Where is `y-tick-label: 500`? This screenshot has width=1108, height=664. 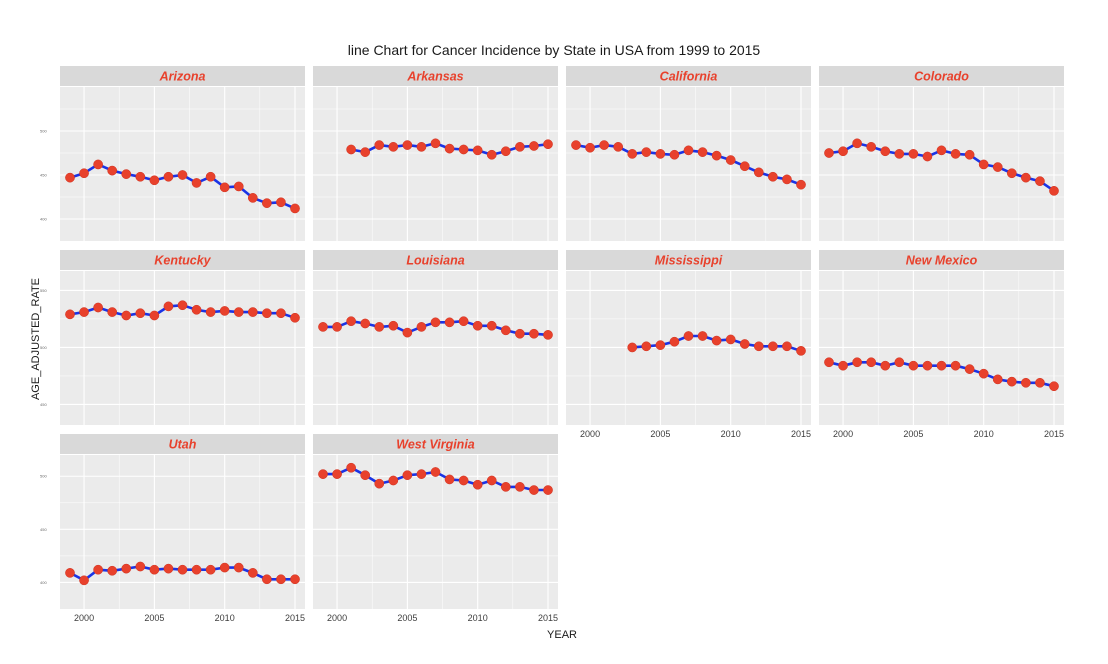
y-tick-label: 500 is located at coordinates (43, 347).